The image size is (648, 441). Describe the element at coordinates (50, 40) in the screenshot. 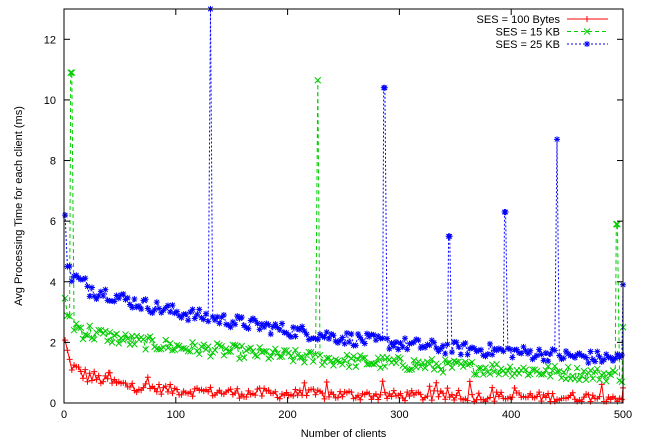

I see `y-tick-label: 12` at that location.